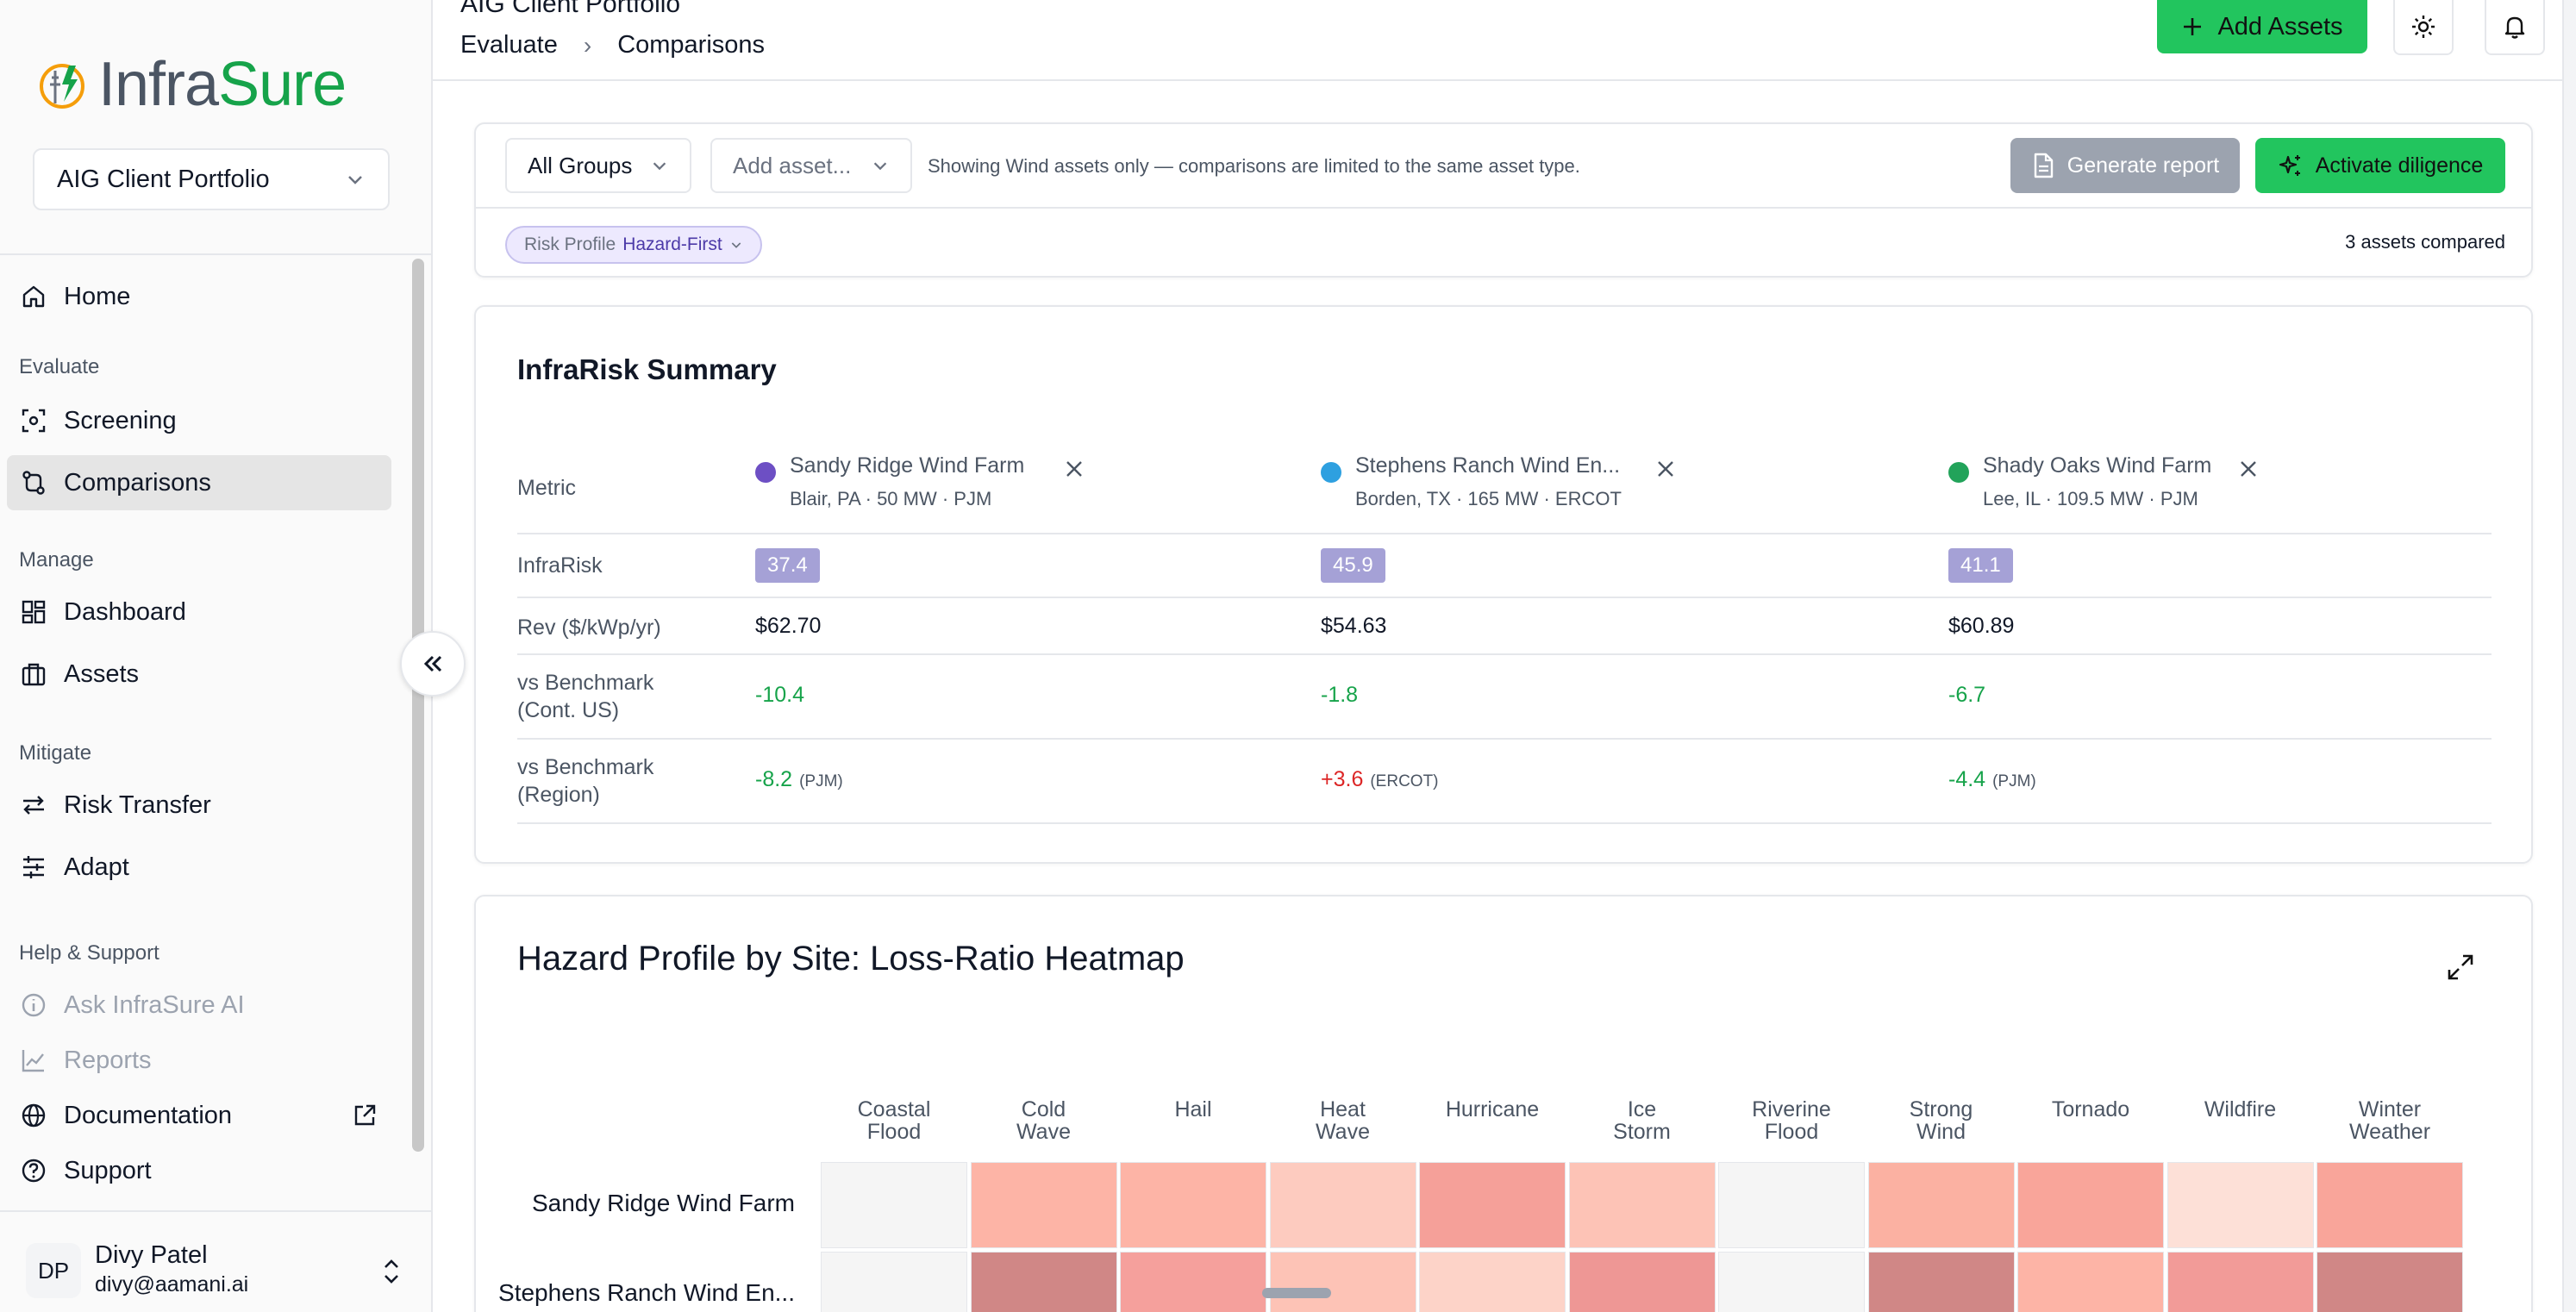 The width and height of the screenshot is (2576, 1312). Describe the element at coordinates (560, 566) in the screenshot. I see `row-label: InfraRisk` at that location.